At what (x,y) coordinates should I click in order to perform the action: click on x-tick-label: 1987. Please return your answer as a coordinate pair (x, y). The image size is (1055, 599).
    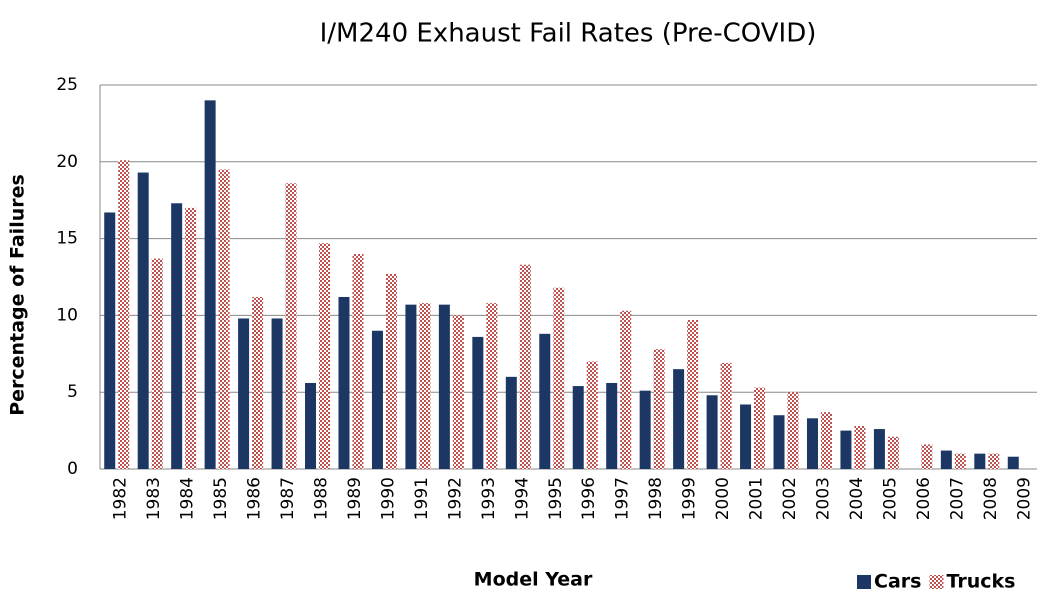
    Looking at the image, I should click on (288, 498).